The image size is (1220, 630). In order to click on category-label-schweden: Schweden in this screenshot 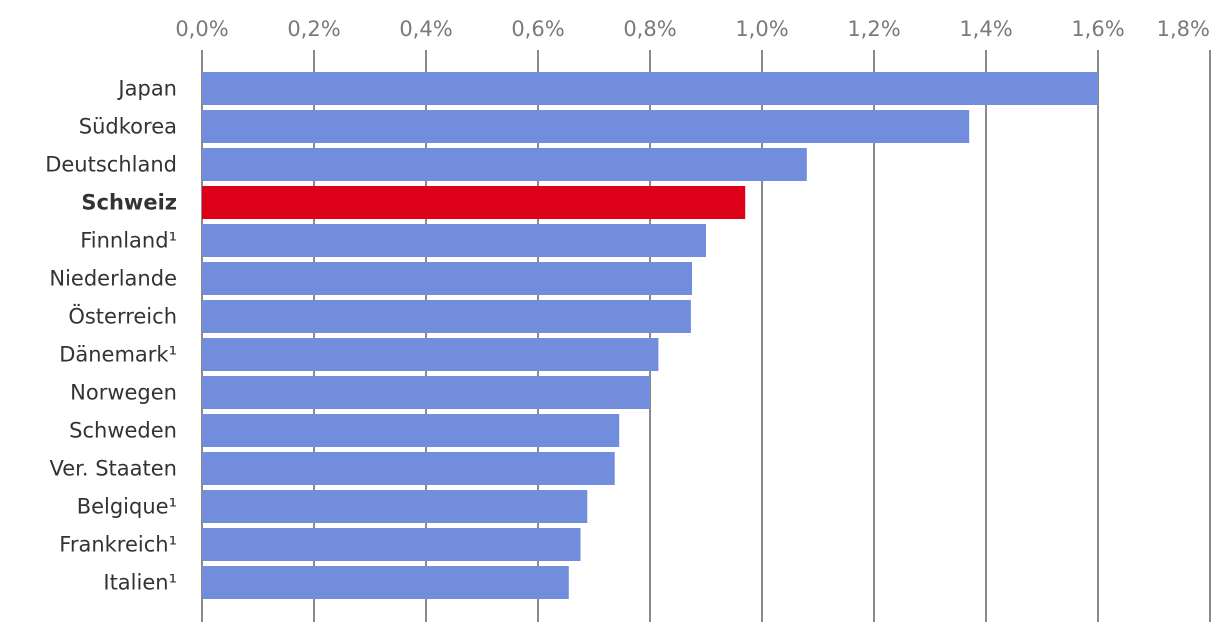, I will do `click(123, 431)`.